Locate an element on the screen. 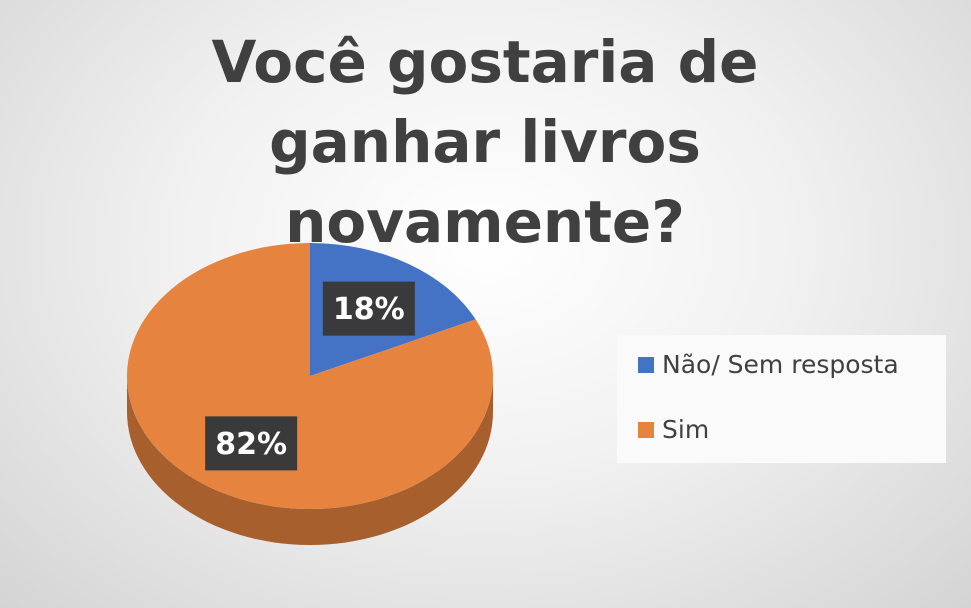 This screenshot has width=971, height=608. data-label: 18% is located at coordinates (369, 309).